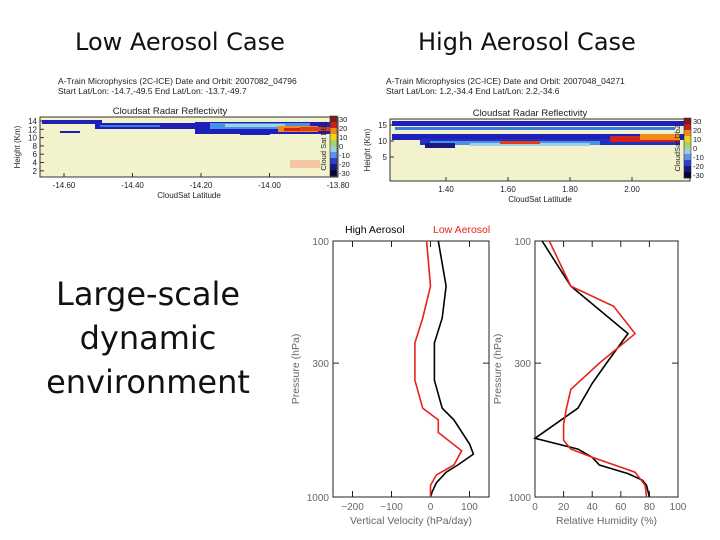 This screenshot has width=720, height=540. I want to click on radar-low-y-tick-label: 8, so click(35, 146).